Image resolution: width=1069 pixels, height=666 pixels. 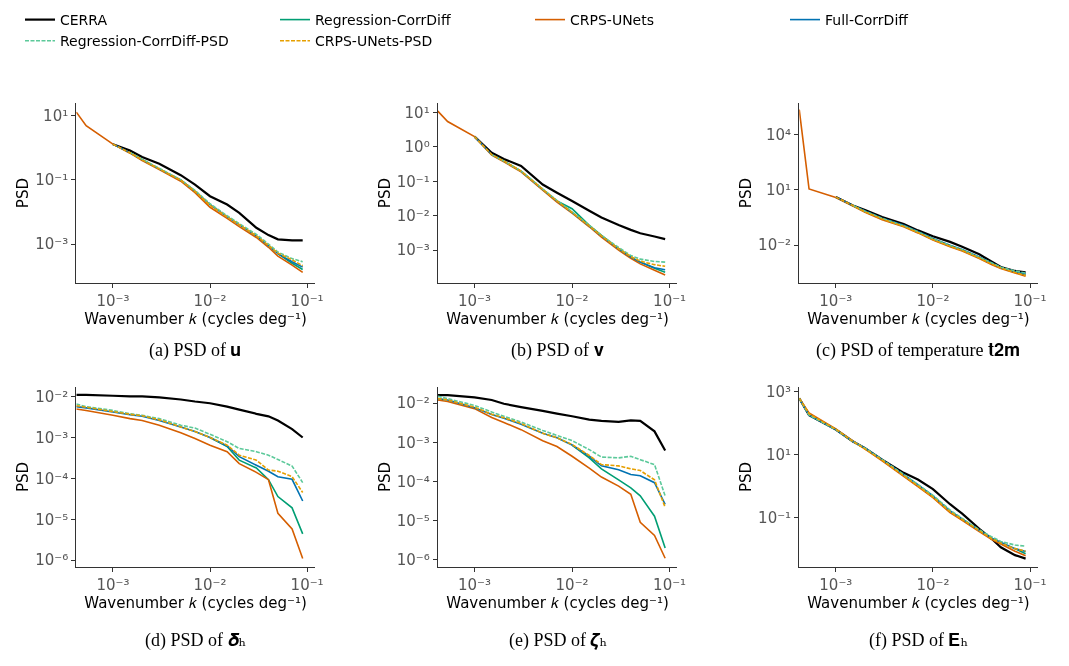 What do you see at coordinates (383, 20) in the screenshot?
I see `legend-label: Regression-CorrDiff` at bounding box center [383, 20].